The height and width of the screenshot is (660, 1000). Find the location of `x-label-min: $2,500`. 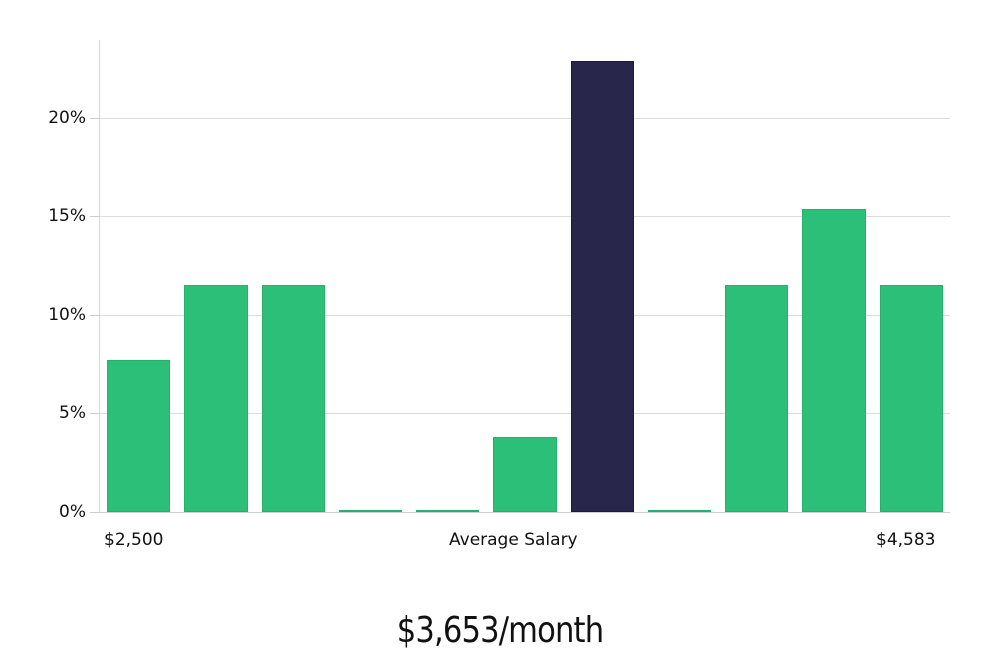

x-label-min: $2,500 is located at coordinates (134, 540).